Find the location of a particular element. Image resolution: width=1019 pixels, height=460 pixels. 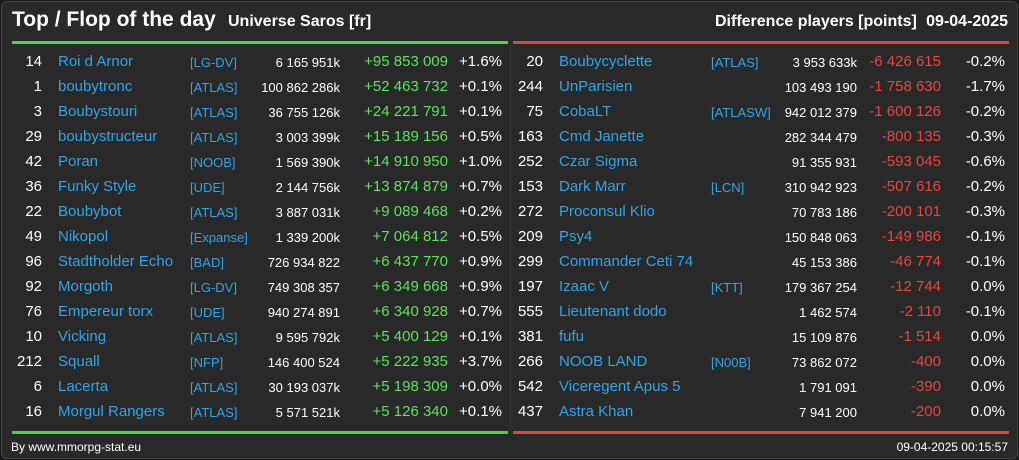

alliance-tag-link: [LCN] is located at coordinates (728, 187).